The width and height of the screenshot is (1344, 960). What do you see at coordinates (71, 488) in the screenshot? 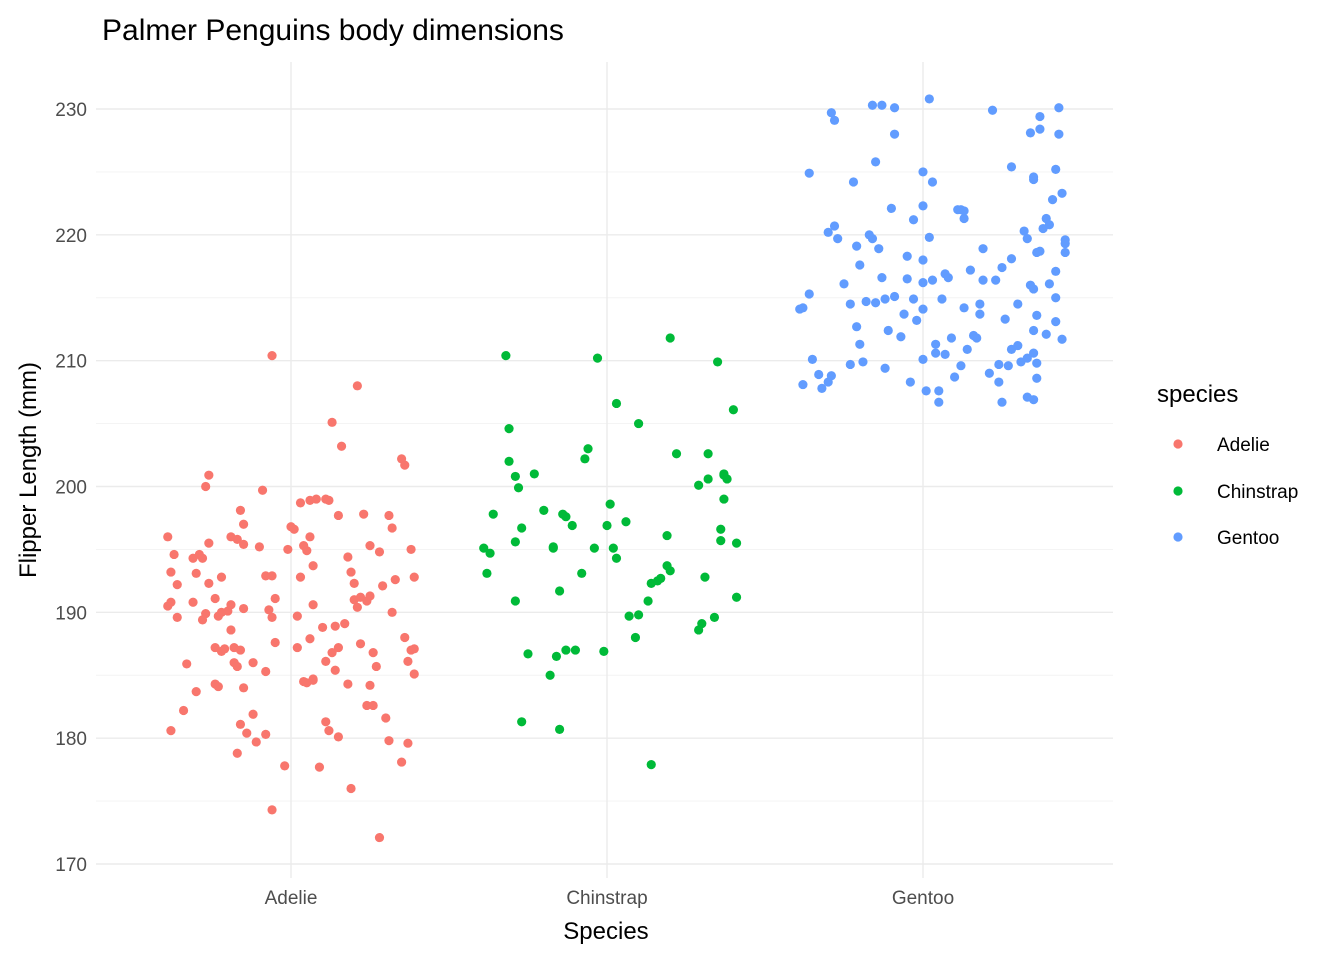
I see `y-axis: 170 180 190 200 210 220 230` at bounding box center [71, 488].